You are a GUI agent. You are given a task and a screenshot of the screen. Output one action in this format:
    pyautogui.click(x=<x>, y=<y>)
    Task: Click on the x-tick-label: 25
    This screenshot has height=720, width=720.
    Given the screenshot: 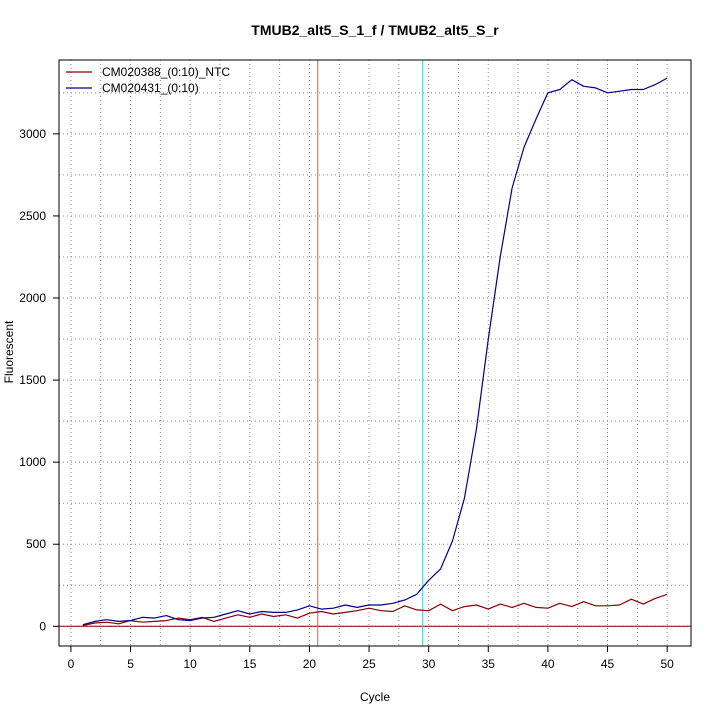 What is the action you would take?
    pyautogui.click(x=369, y=664)
    